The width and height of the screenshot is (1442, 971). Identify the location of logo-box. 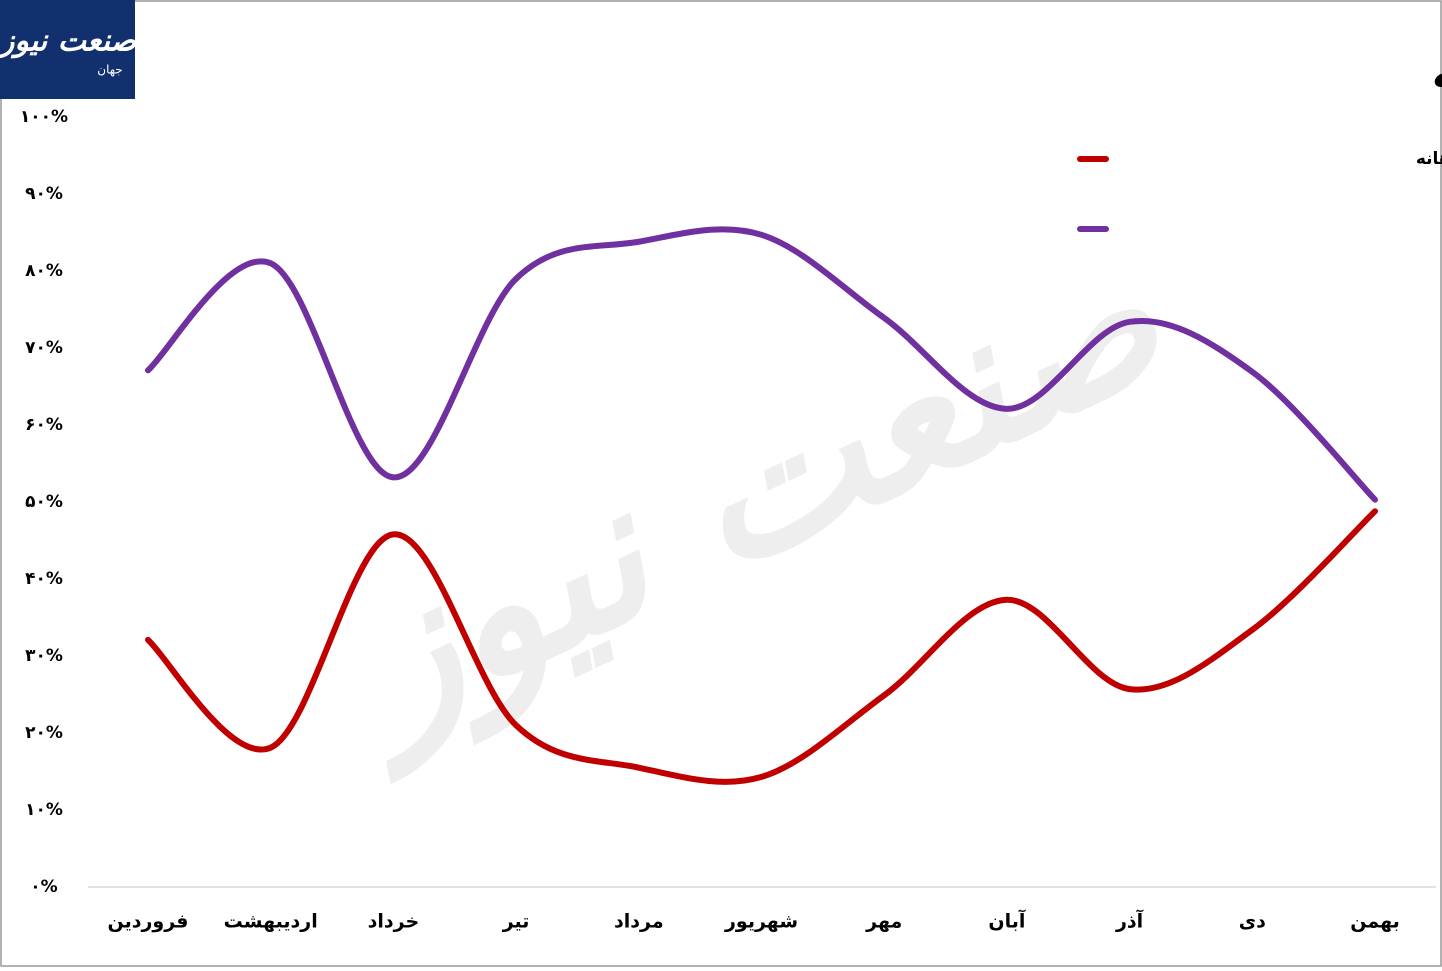
(67, 49).